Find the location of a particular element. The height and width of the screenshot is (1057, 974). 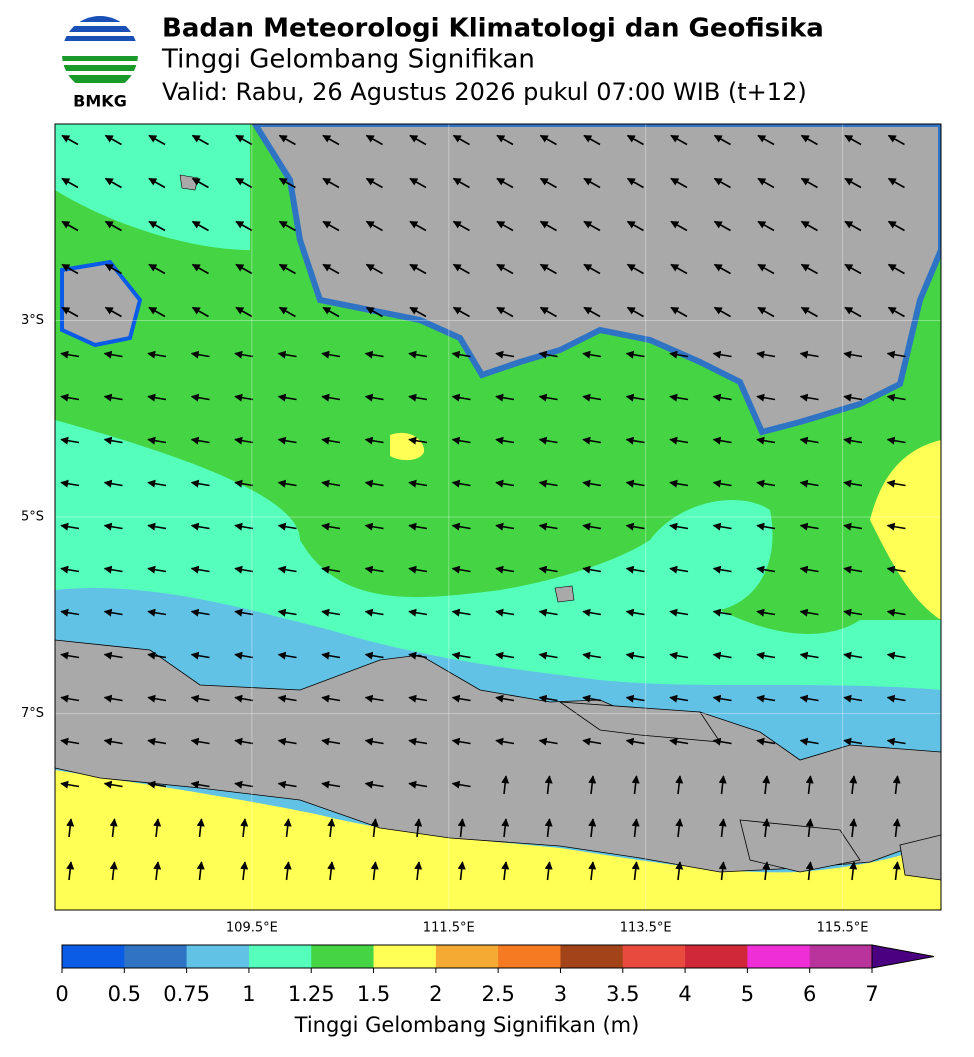

subtitle: Tinggi Gelombang Signifikan is located at coordinates (348, 60).